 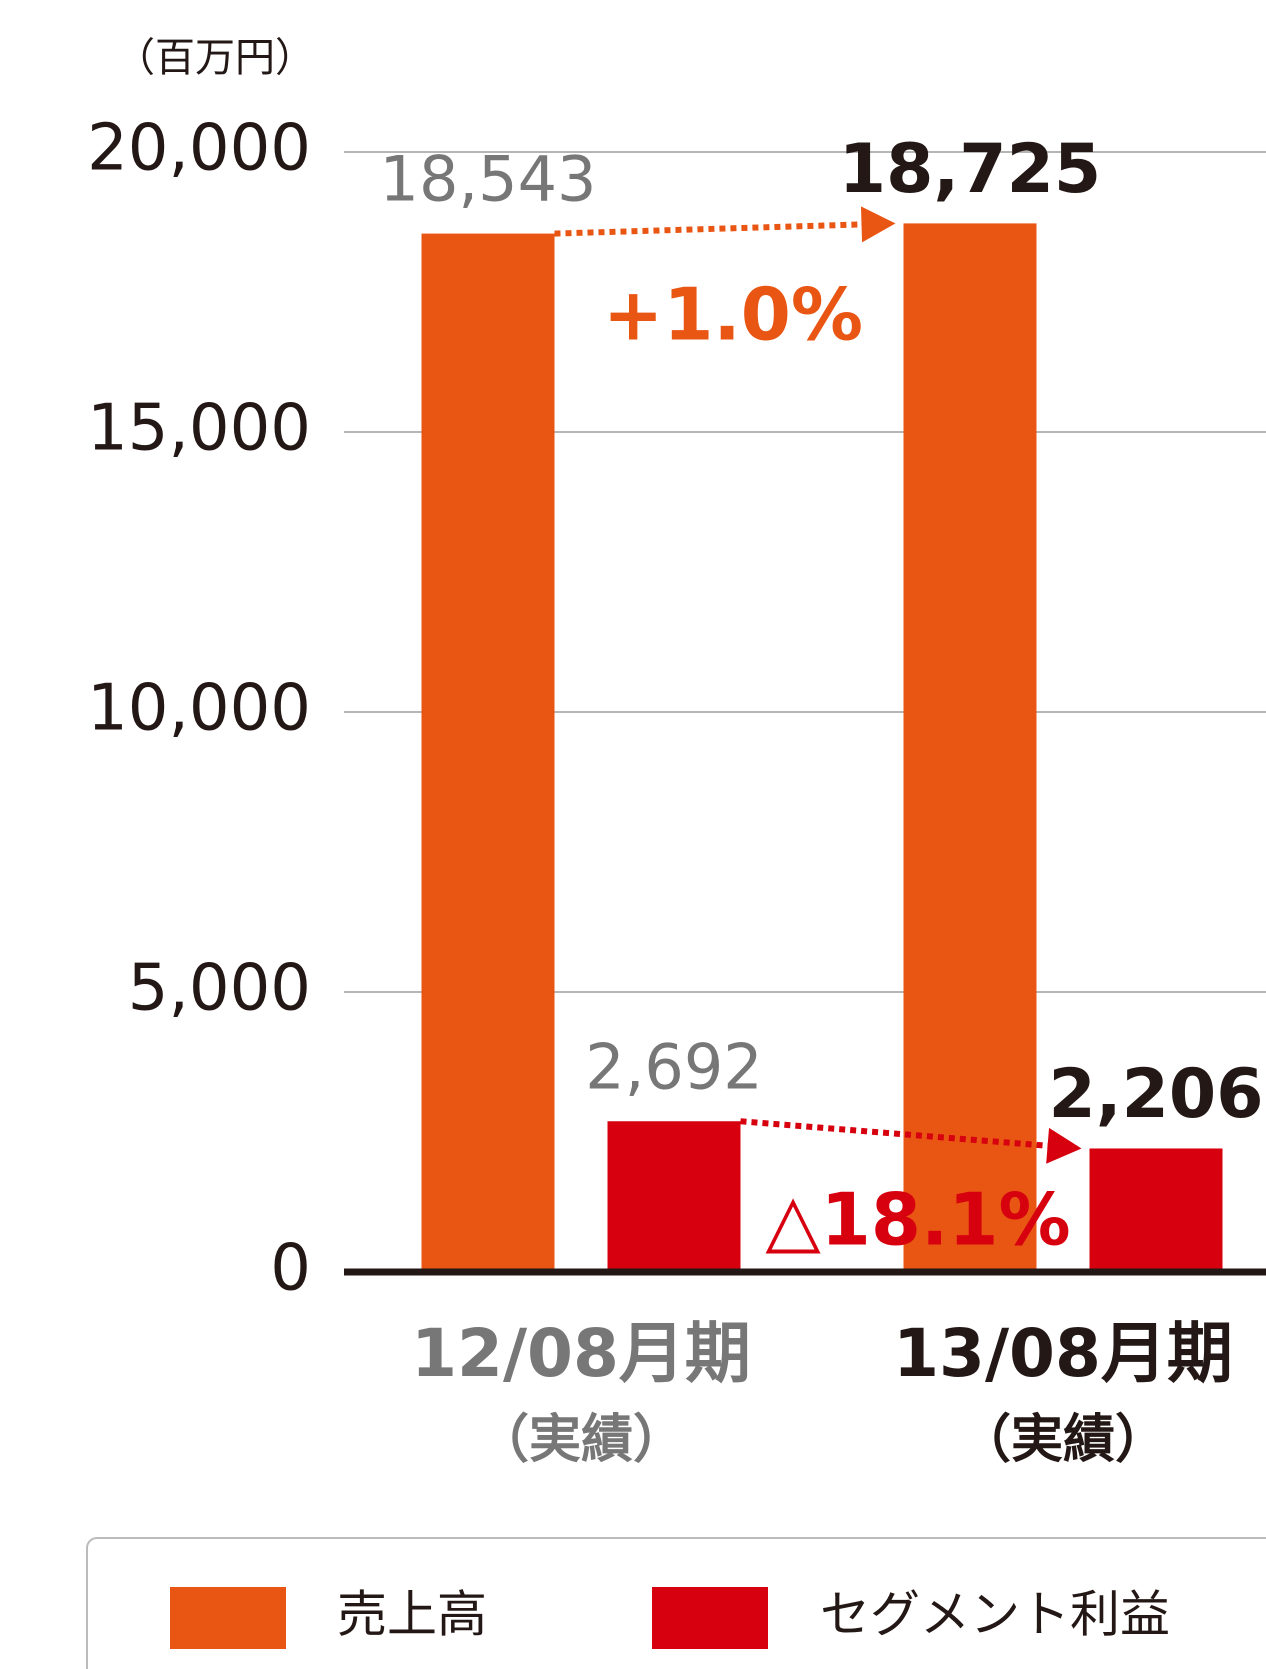 I want to click on y-tick-label: 20,000, so click(x=199, y=149).